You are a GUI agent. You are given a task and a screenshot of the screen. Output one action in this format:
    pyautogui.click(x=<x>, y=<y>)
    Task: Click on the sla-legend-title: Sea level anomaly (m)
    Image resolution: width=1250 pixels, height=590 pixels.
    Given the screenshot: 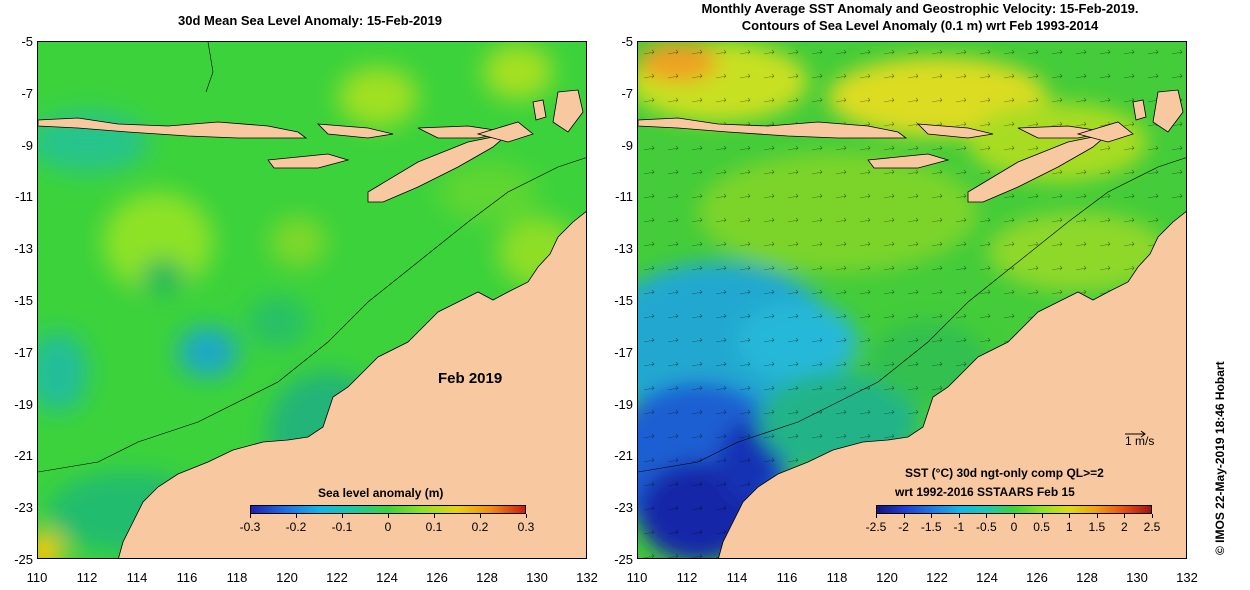 What is the action you would take?
    pyautogui.click(x=381, y=493)
    